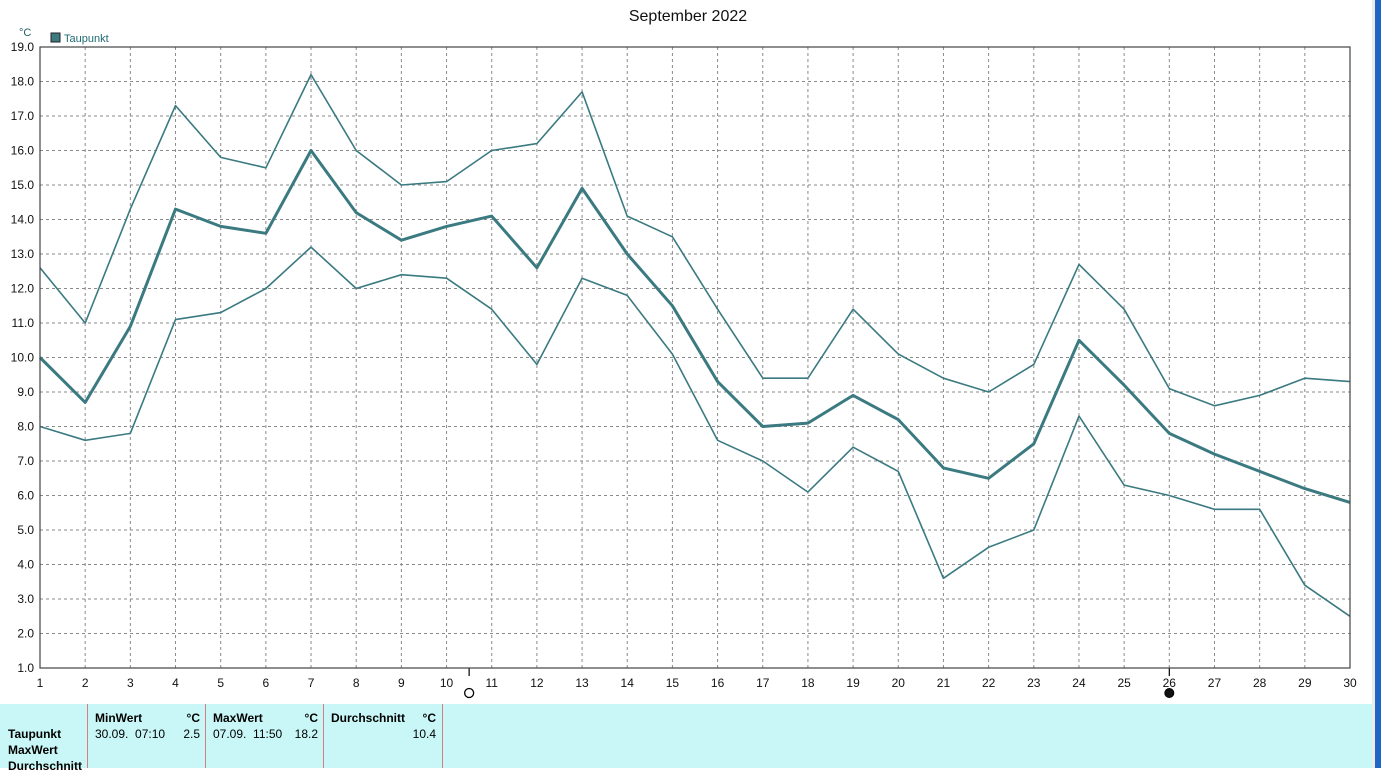 This screenshot has width=1381, height=773. What do you see at coordinates (808, 683) in the screenshot?
I see `x-tick-label: 18` at bounding box center [808, 683].